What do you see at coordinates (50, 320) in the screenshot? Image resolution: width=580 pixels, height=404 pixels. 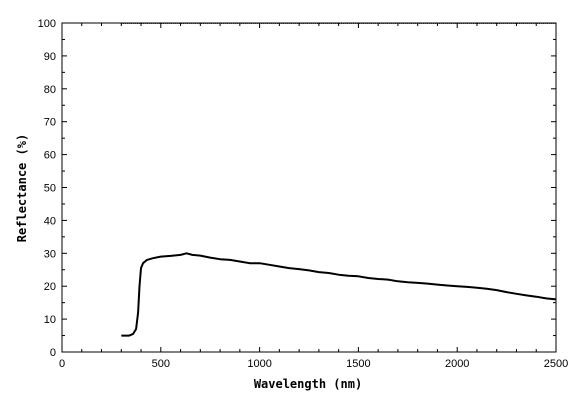 I see `y-tick-label: 10` at bounding box center [50, 320].